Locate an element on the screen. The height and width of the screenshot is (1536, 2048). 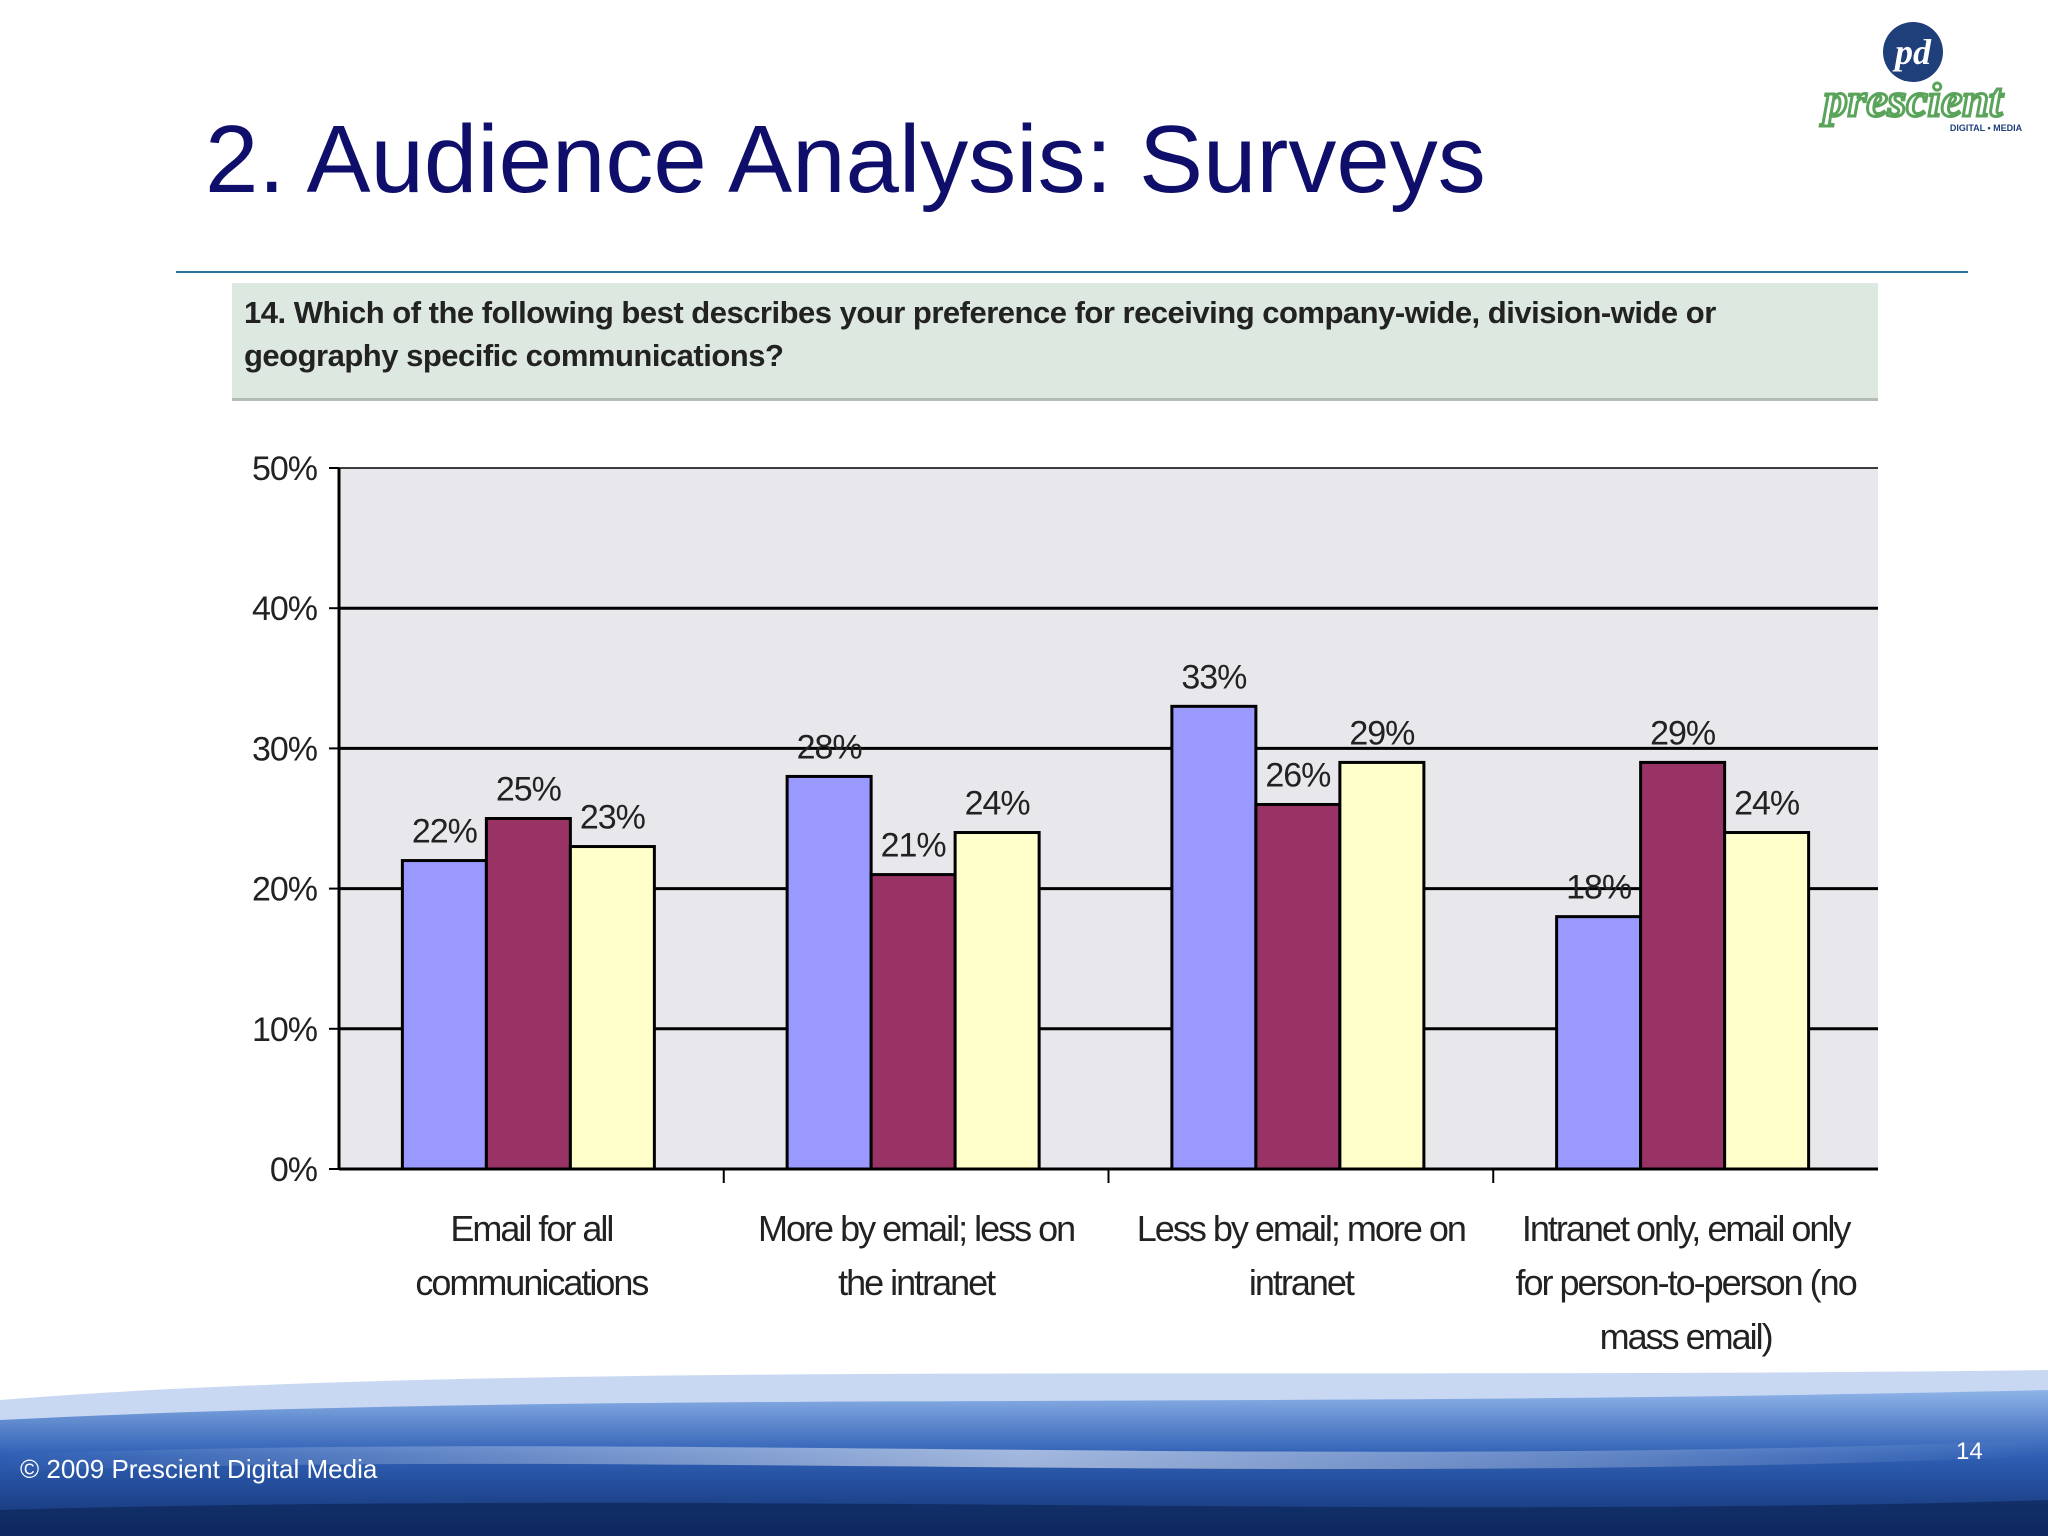
slide-title: 2. Audience Analysis: Surveys is located at coordinates (845, 159).